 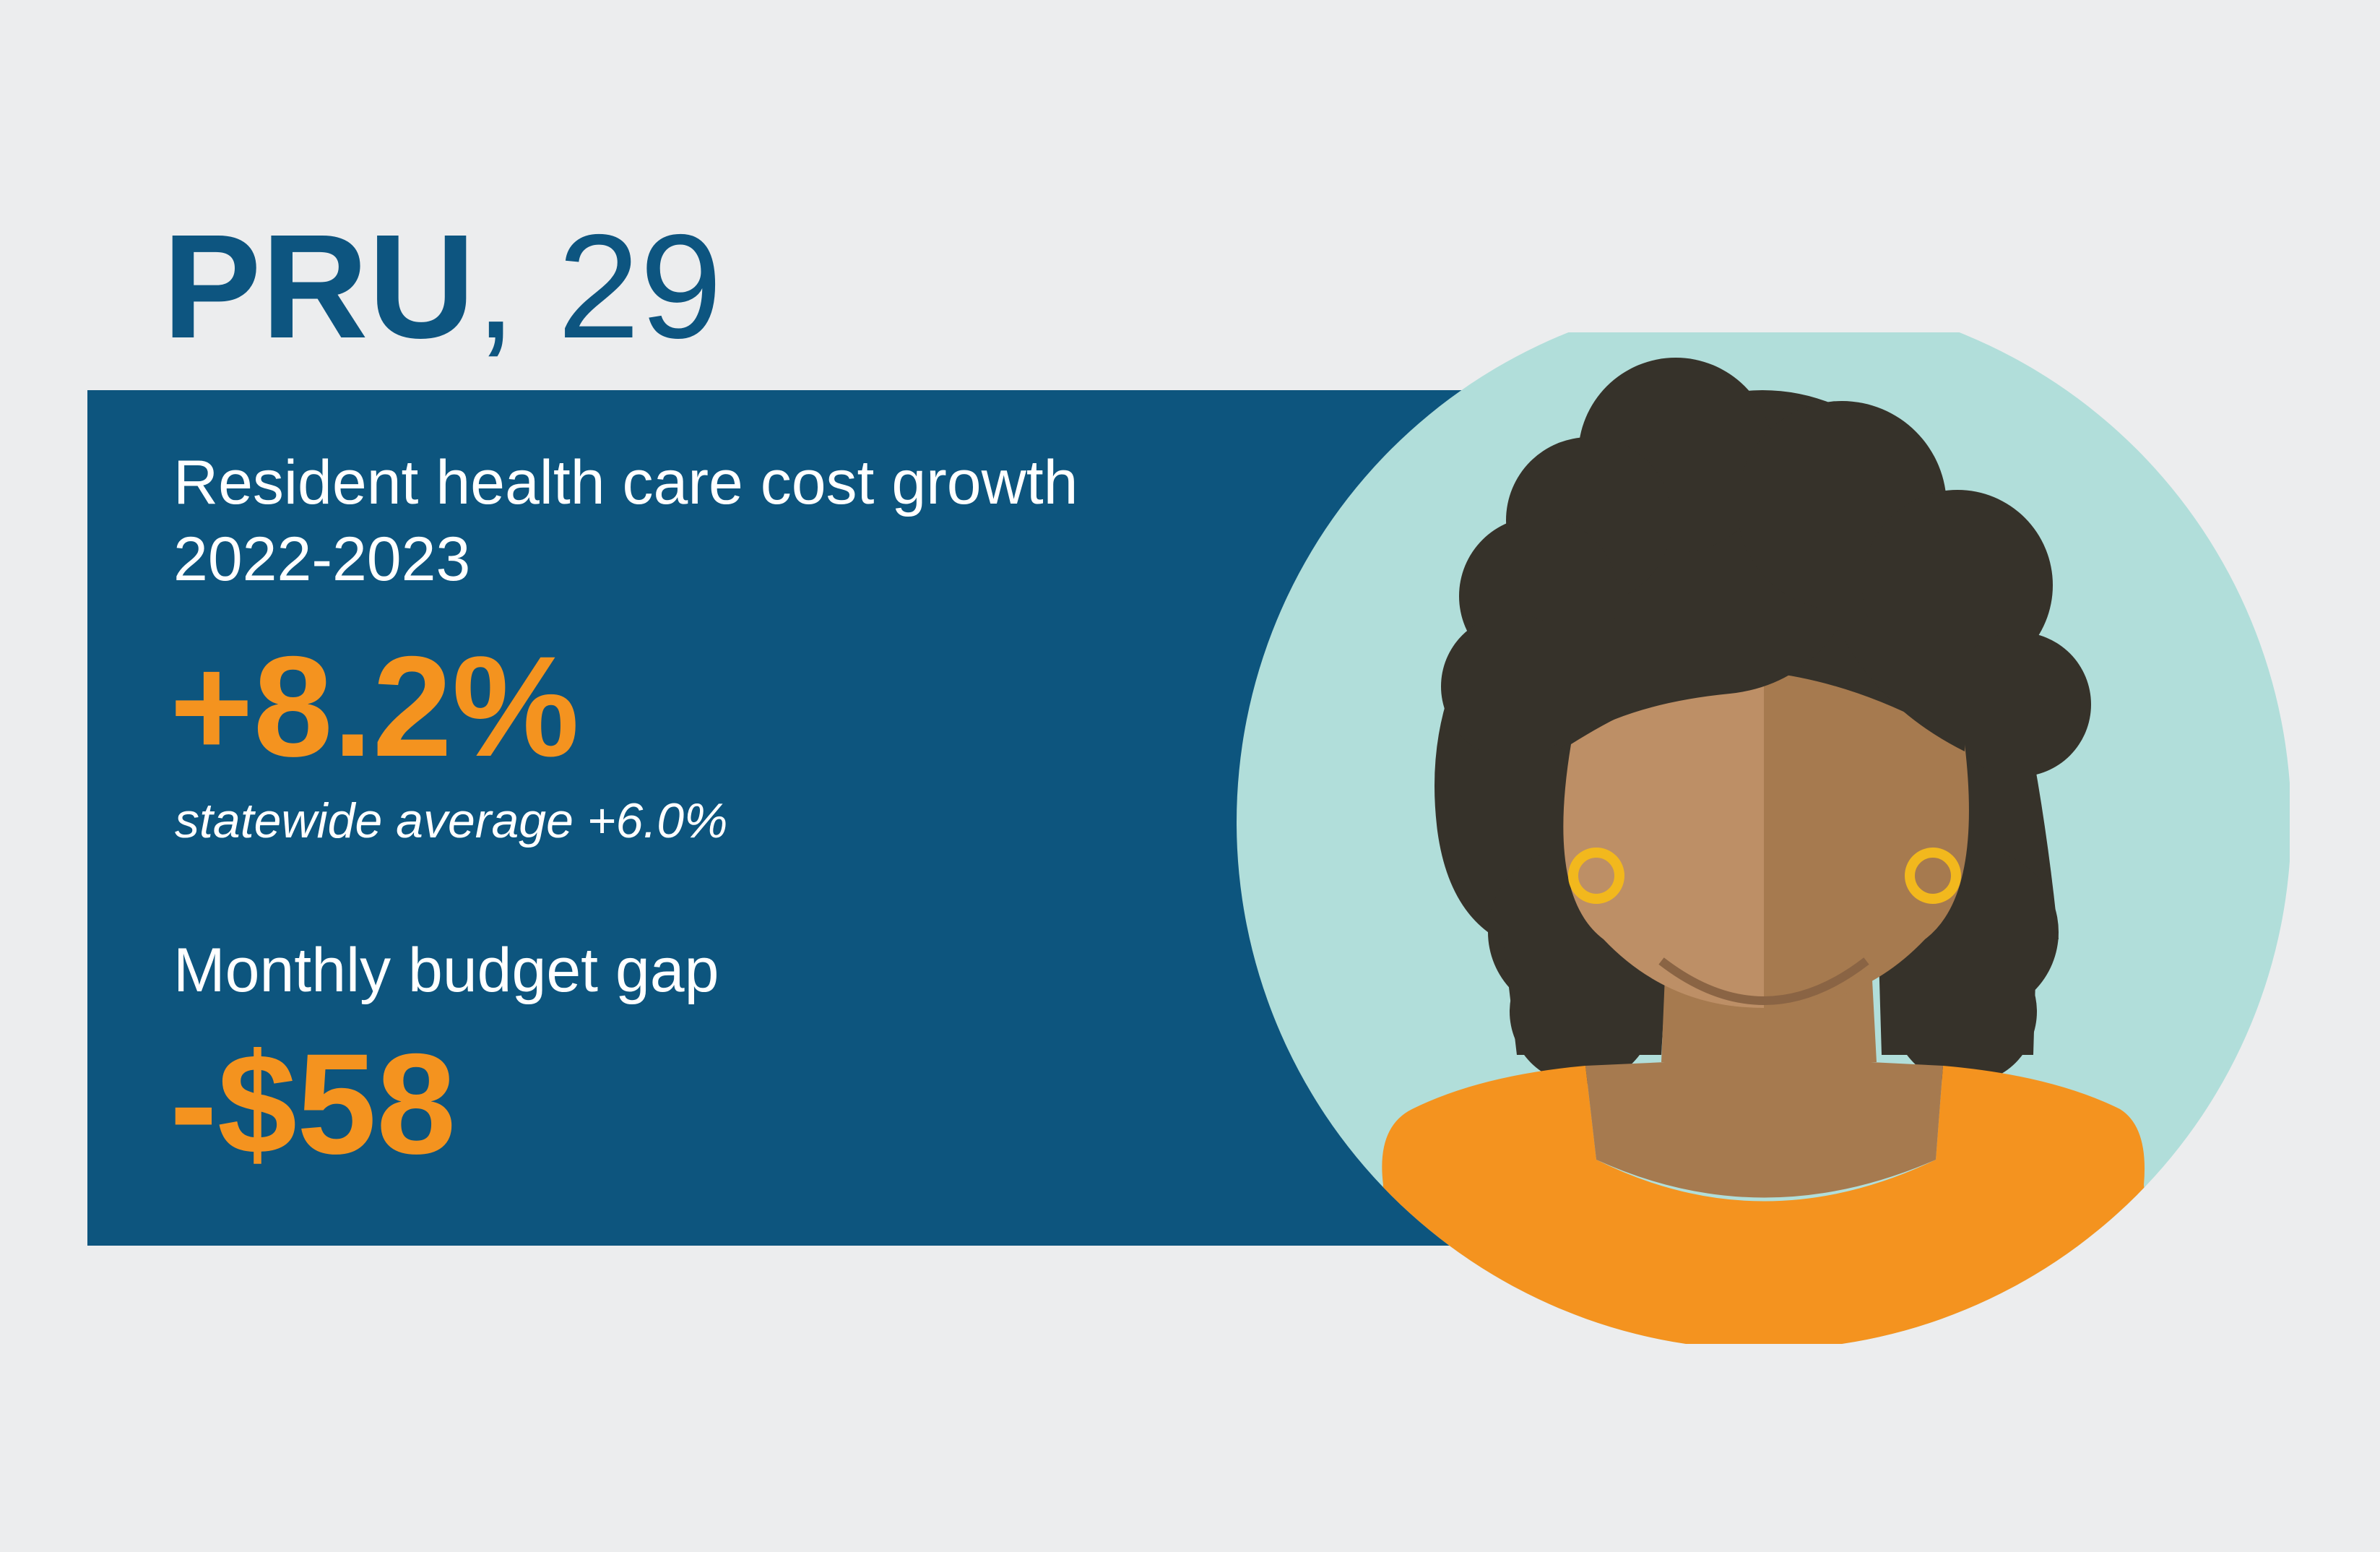 I want to click on cost-growth-label-line2: 2022-2023, so click(x=322, y=559).